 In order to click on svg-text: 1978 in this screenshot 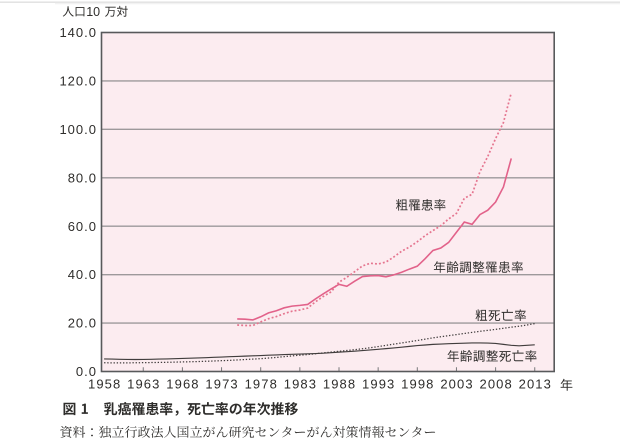, I will do `click(261, 384)`.